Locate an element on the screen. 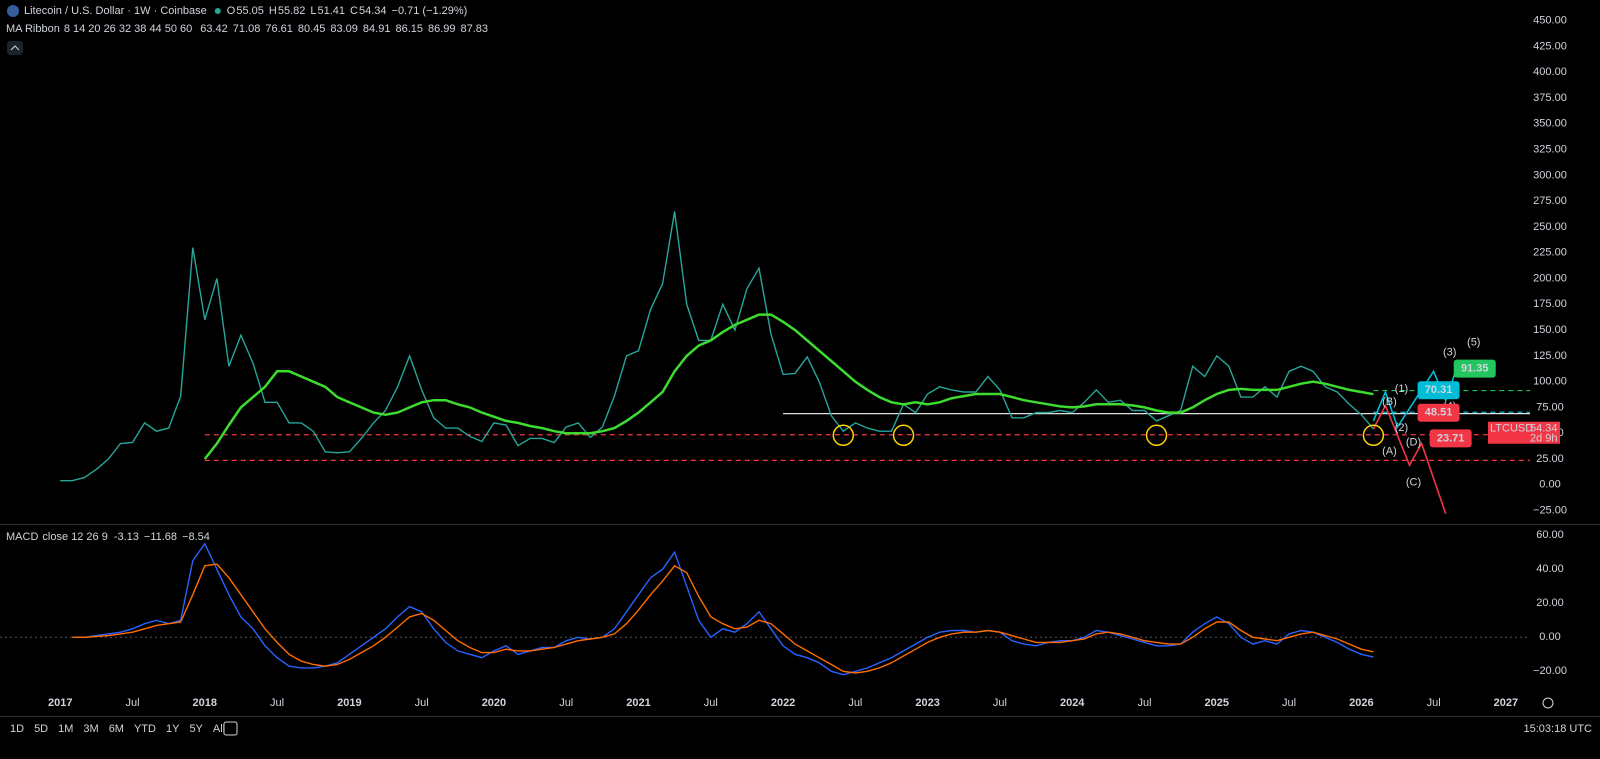  y-tick-label: 60.00 is located at coordinates (1550, 535).